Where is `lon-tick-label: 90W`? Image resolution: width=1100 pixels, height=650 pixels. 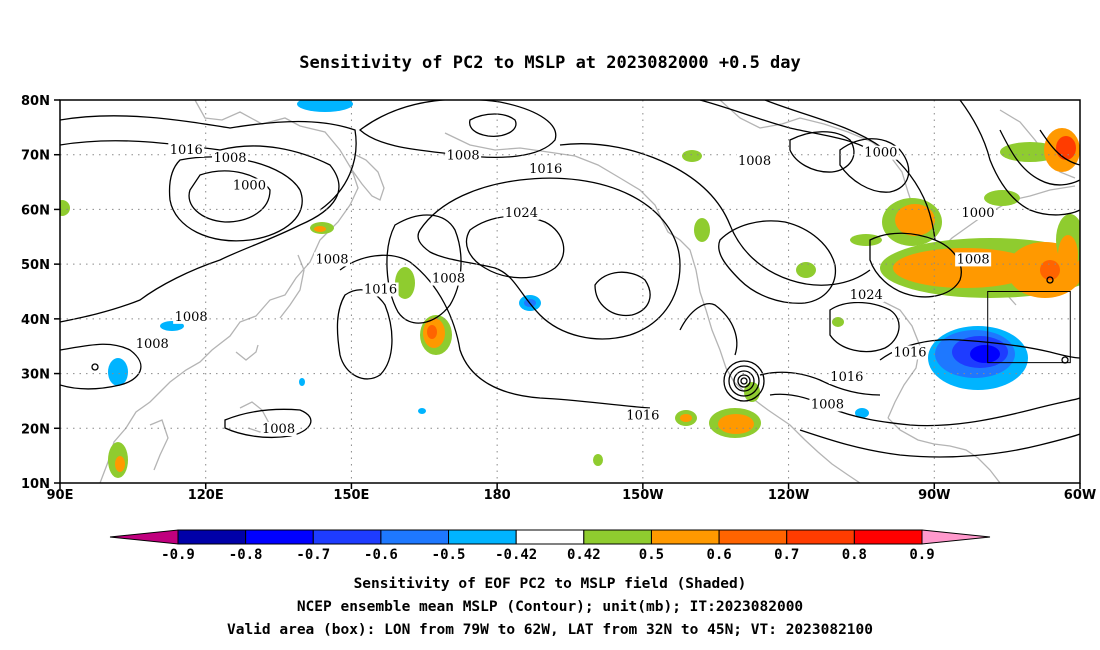
lon-tick-label: 90W is located at coordinates (934, 495).